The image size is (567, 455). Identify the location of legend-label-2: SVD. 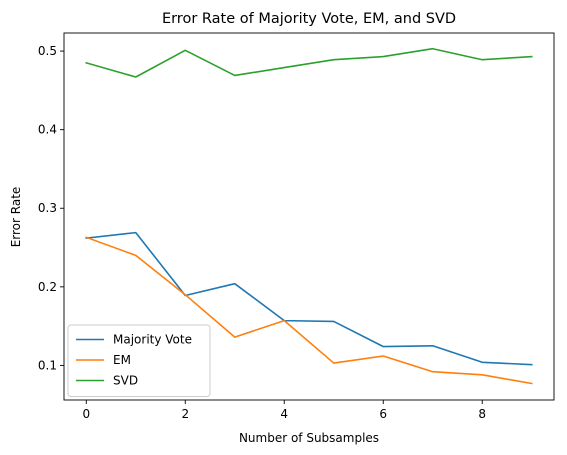
(125, 381).